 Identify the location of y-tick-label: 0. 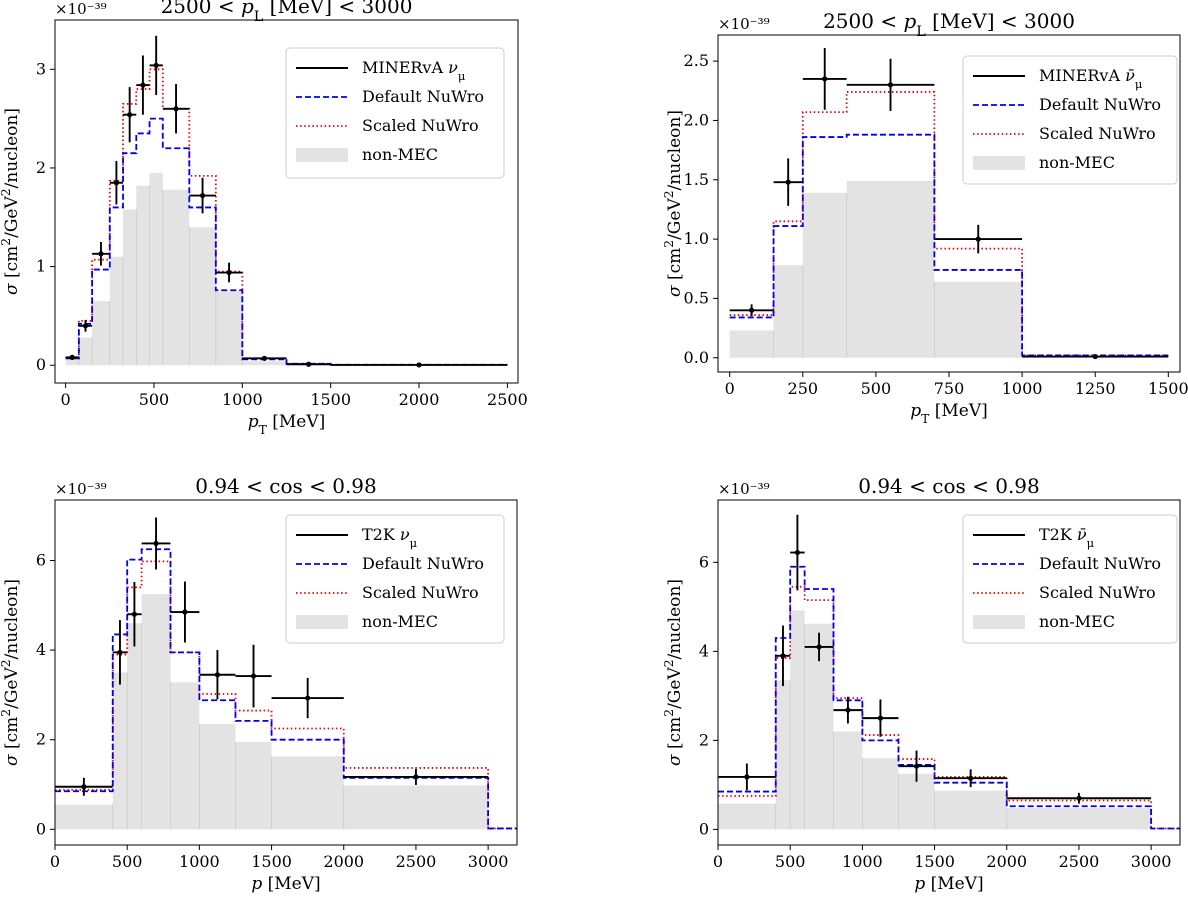
(704, 828).